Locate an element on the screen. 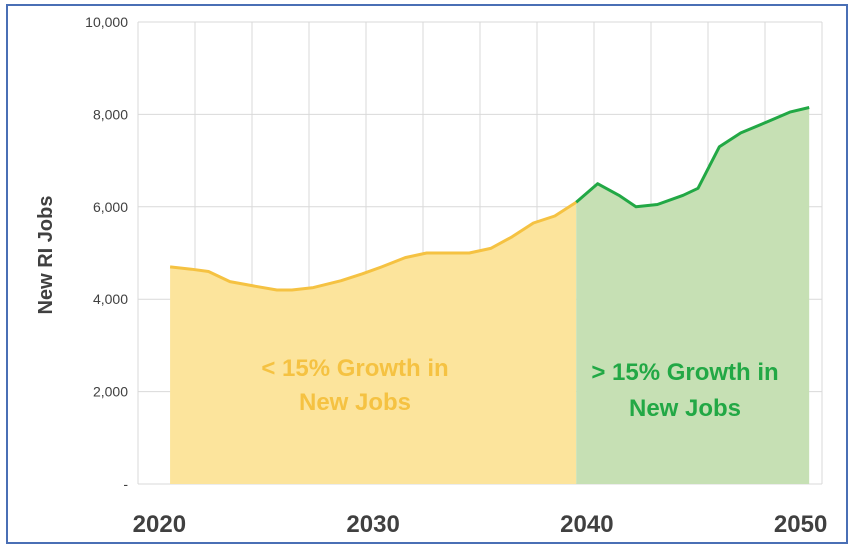 The height and width of the screenshot is (554, 860). x-tick-label: 2050 is located at coordinates (800, 524).